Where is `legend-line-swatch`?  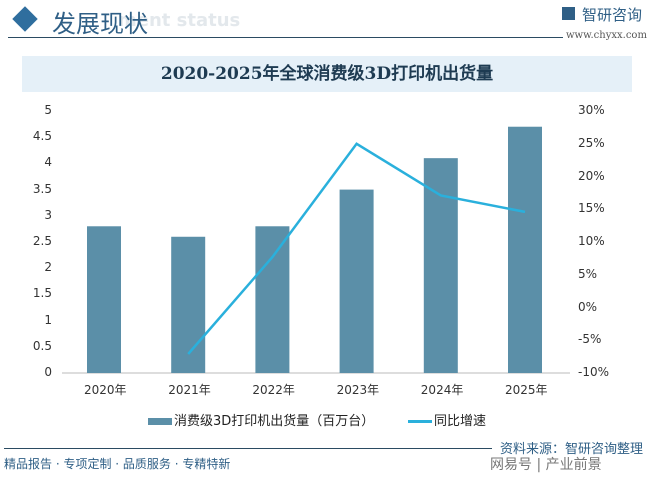
legend-line-swatch is located at coordinates (420, 421).